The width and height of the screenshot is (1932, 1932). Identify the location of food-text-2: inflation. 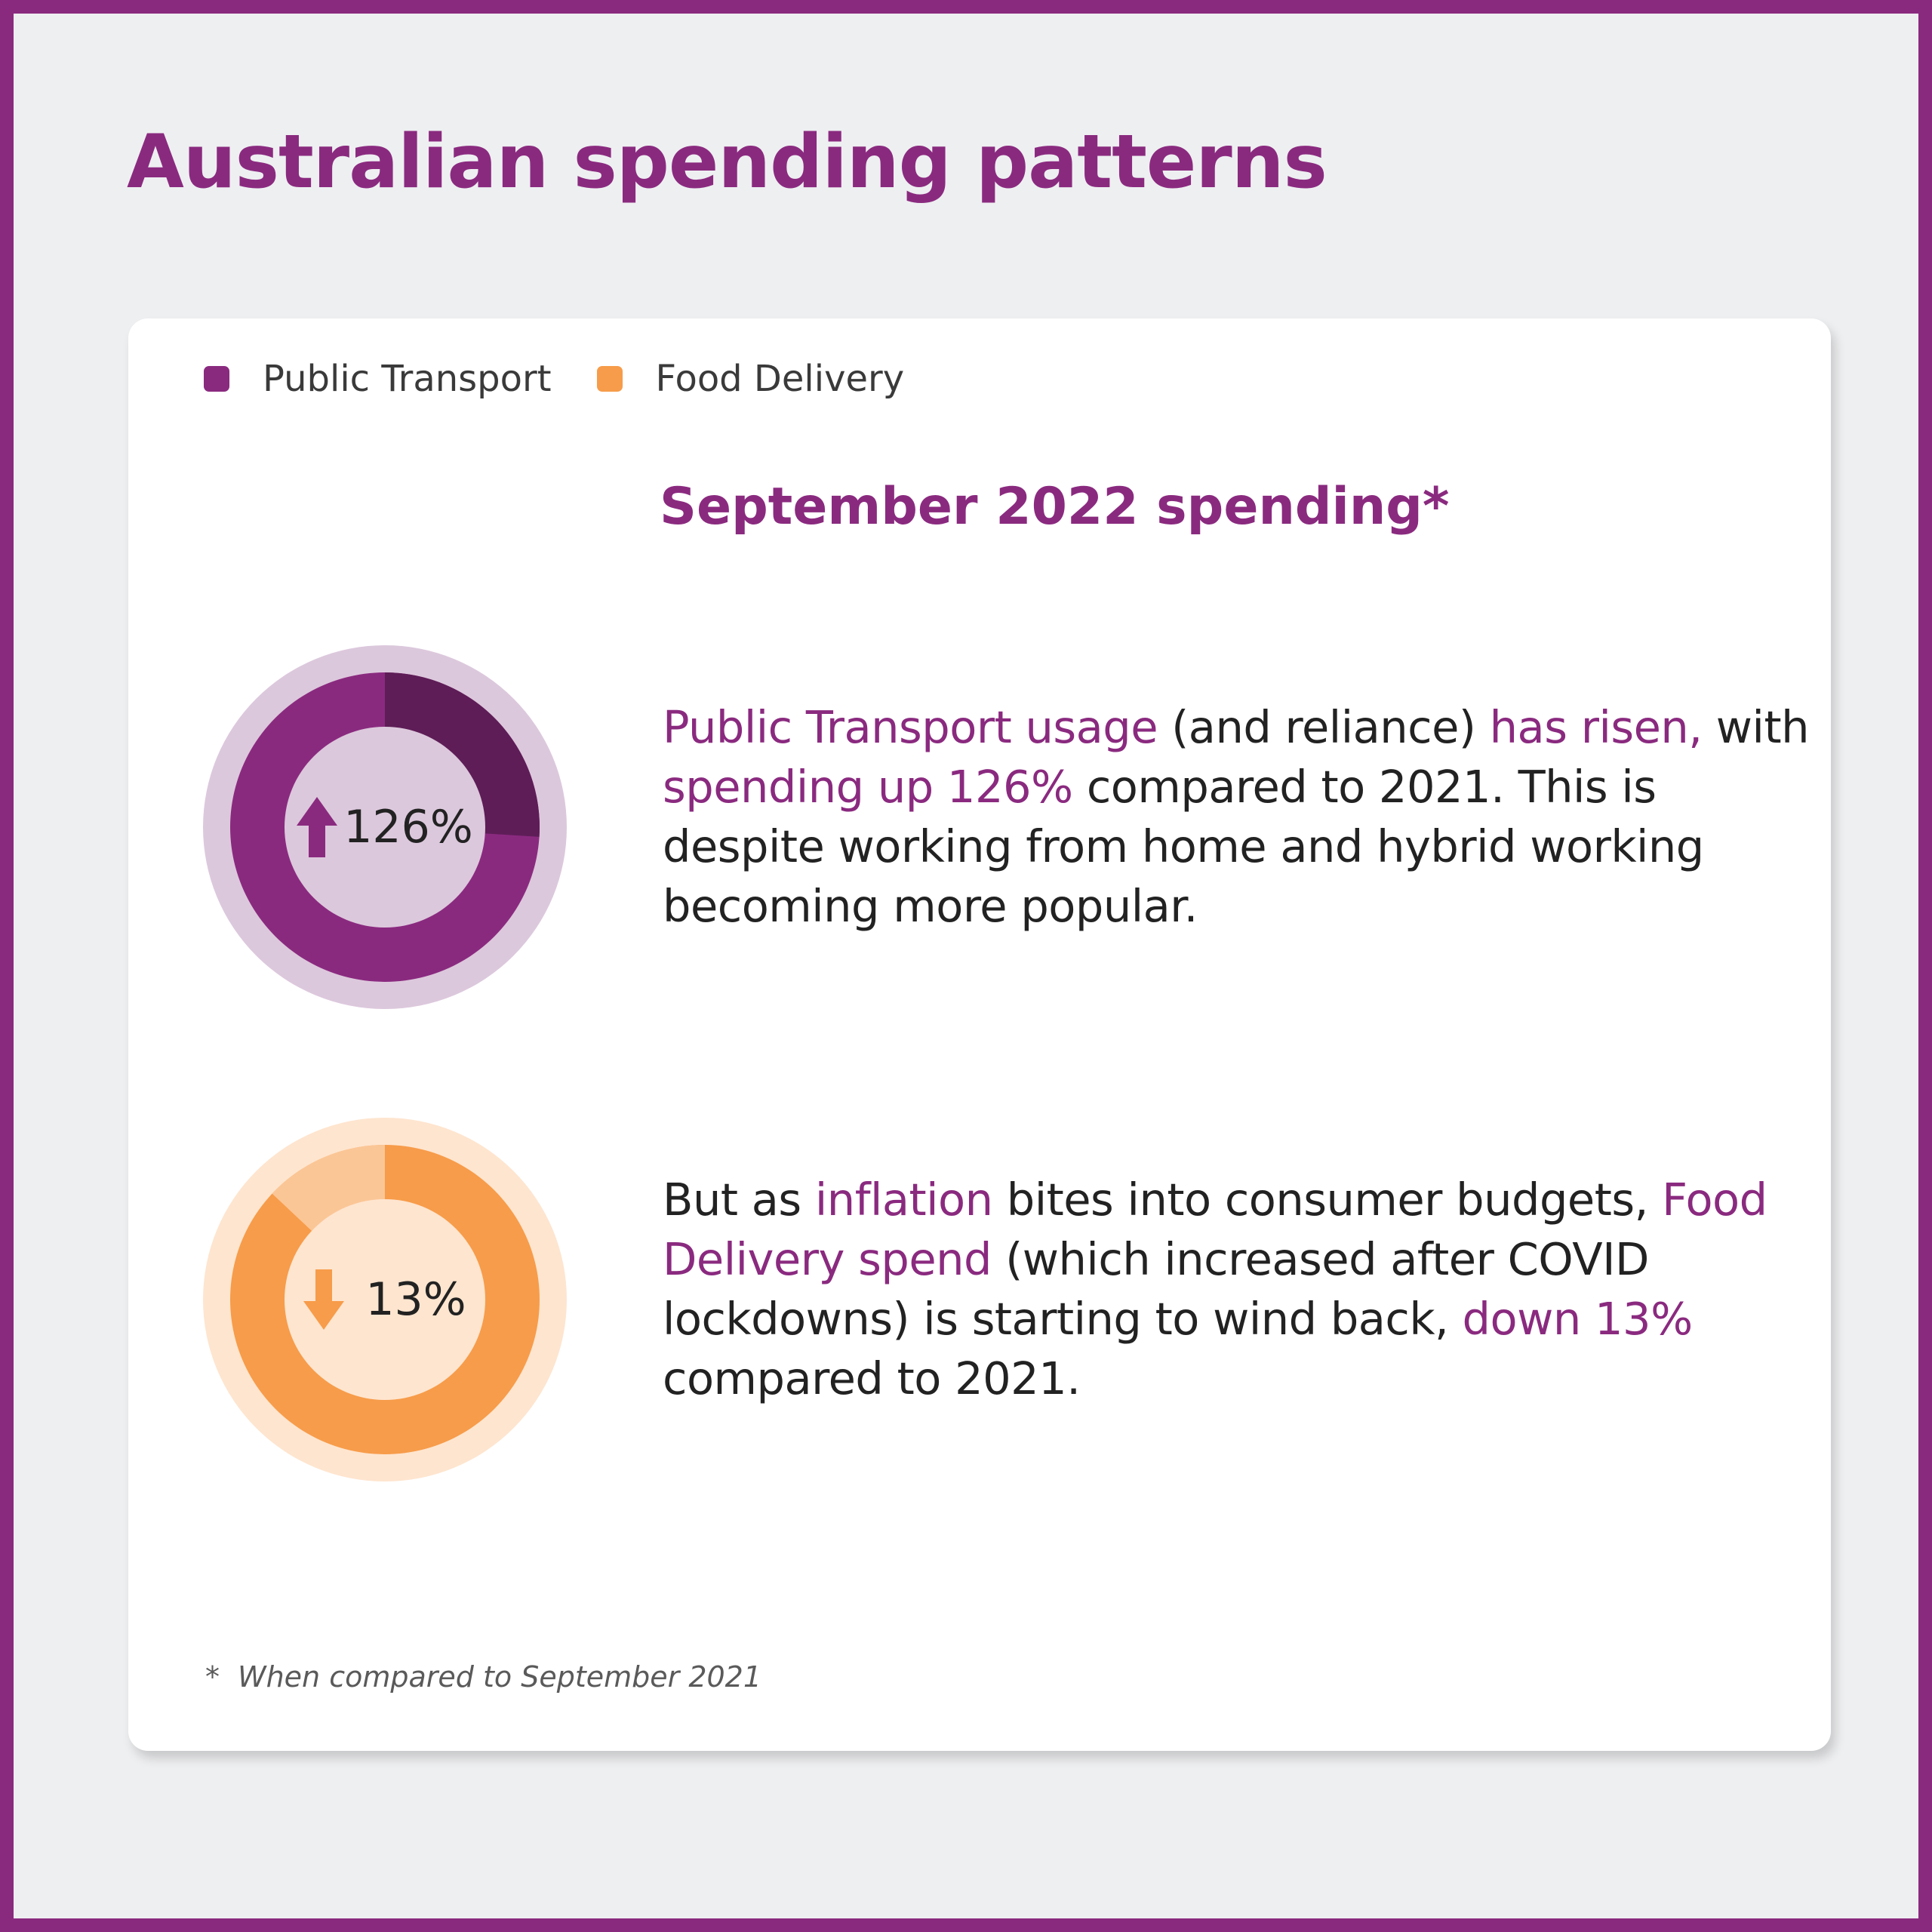
(903, 1200).